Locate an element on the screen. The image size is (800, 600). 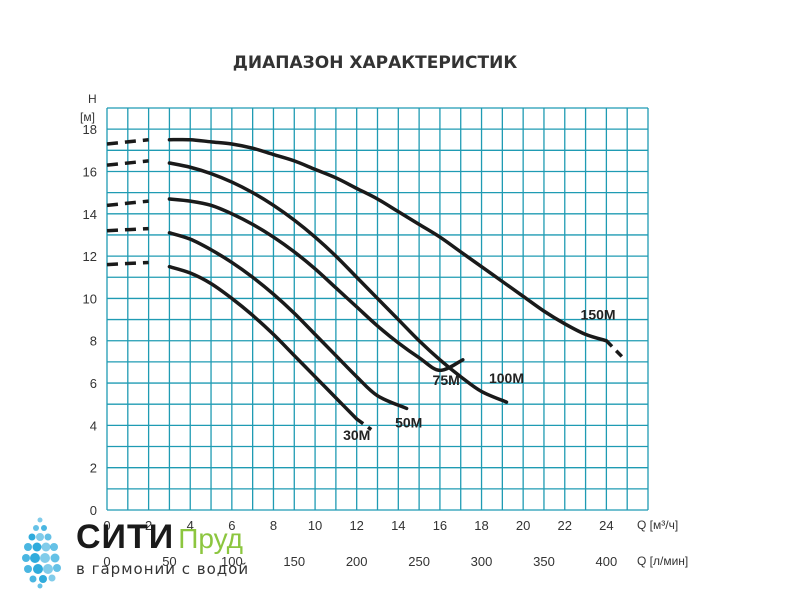
x-tick-label: 20 is located at coordinates (523, 525).